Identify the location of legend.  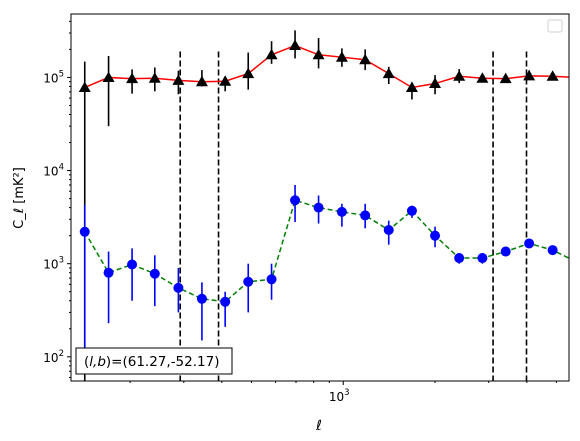
(555, 26).